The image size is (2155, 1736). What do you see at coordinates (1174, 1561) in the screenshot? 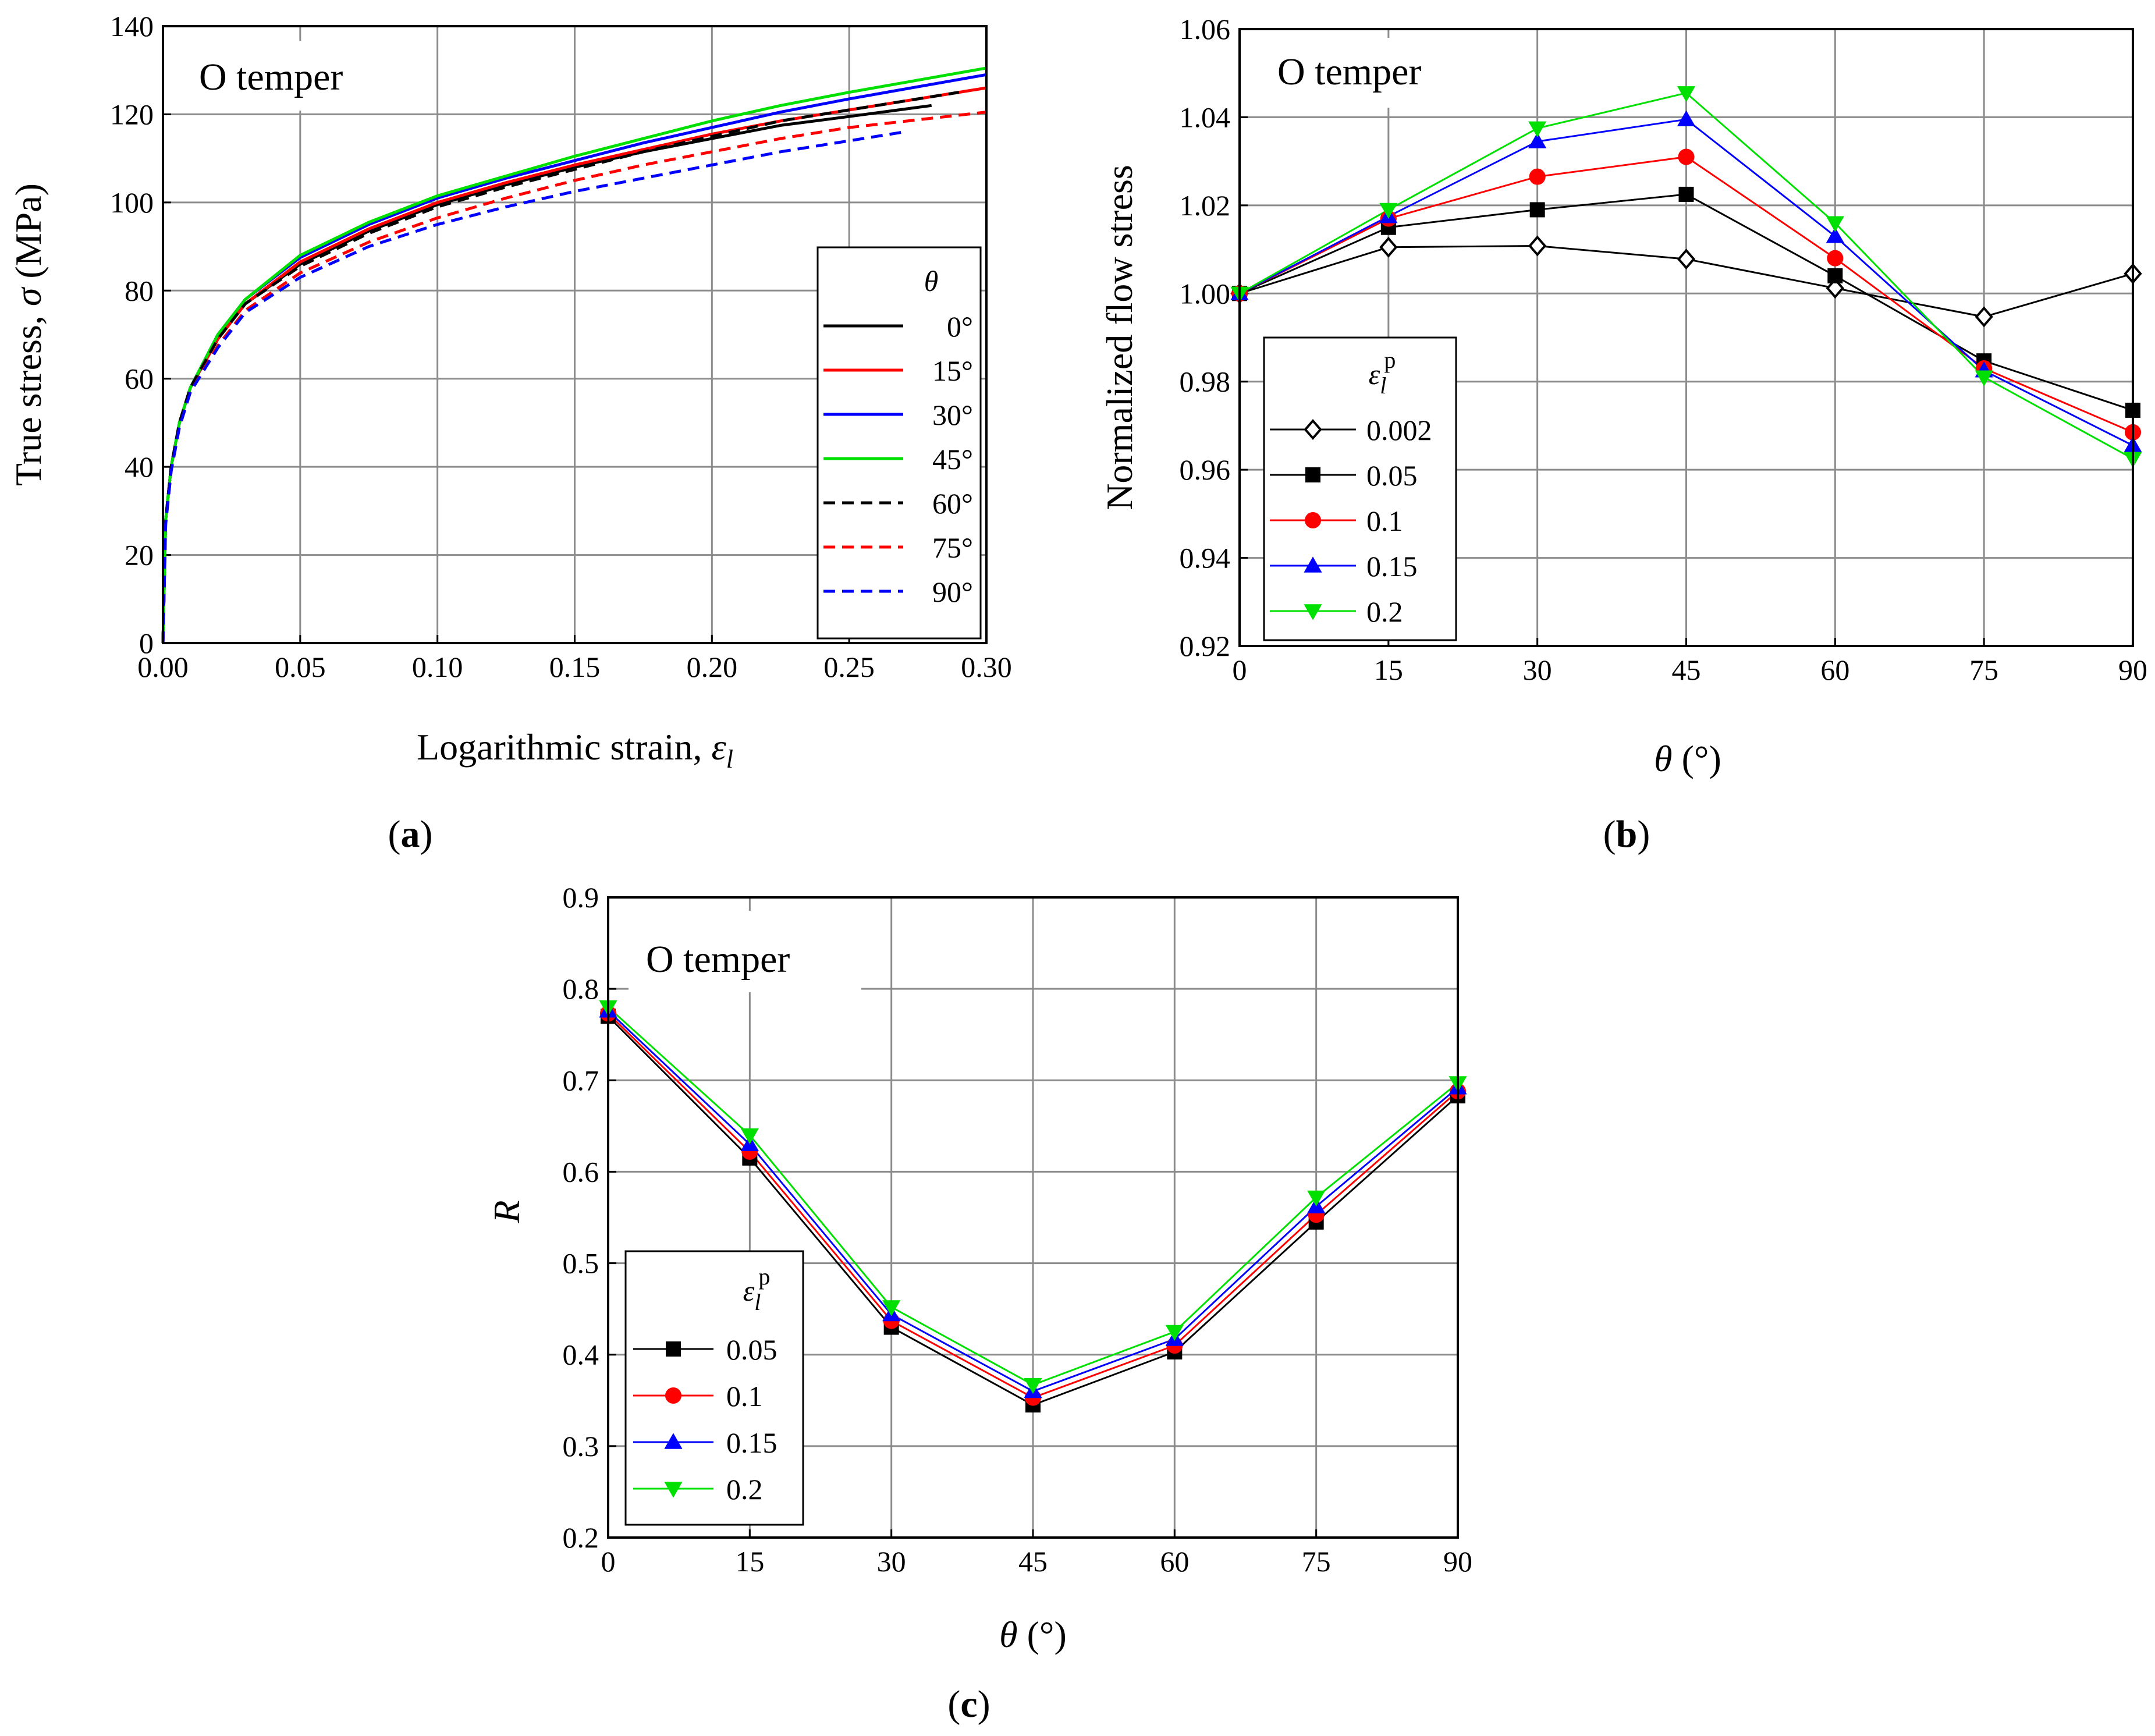
I see `x-tick-label: 60` at bounding box center [1174, 1561].